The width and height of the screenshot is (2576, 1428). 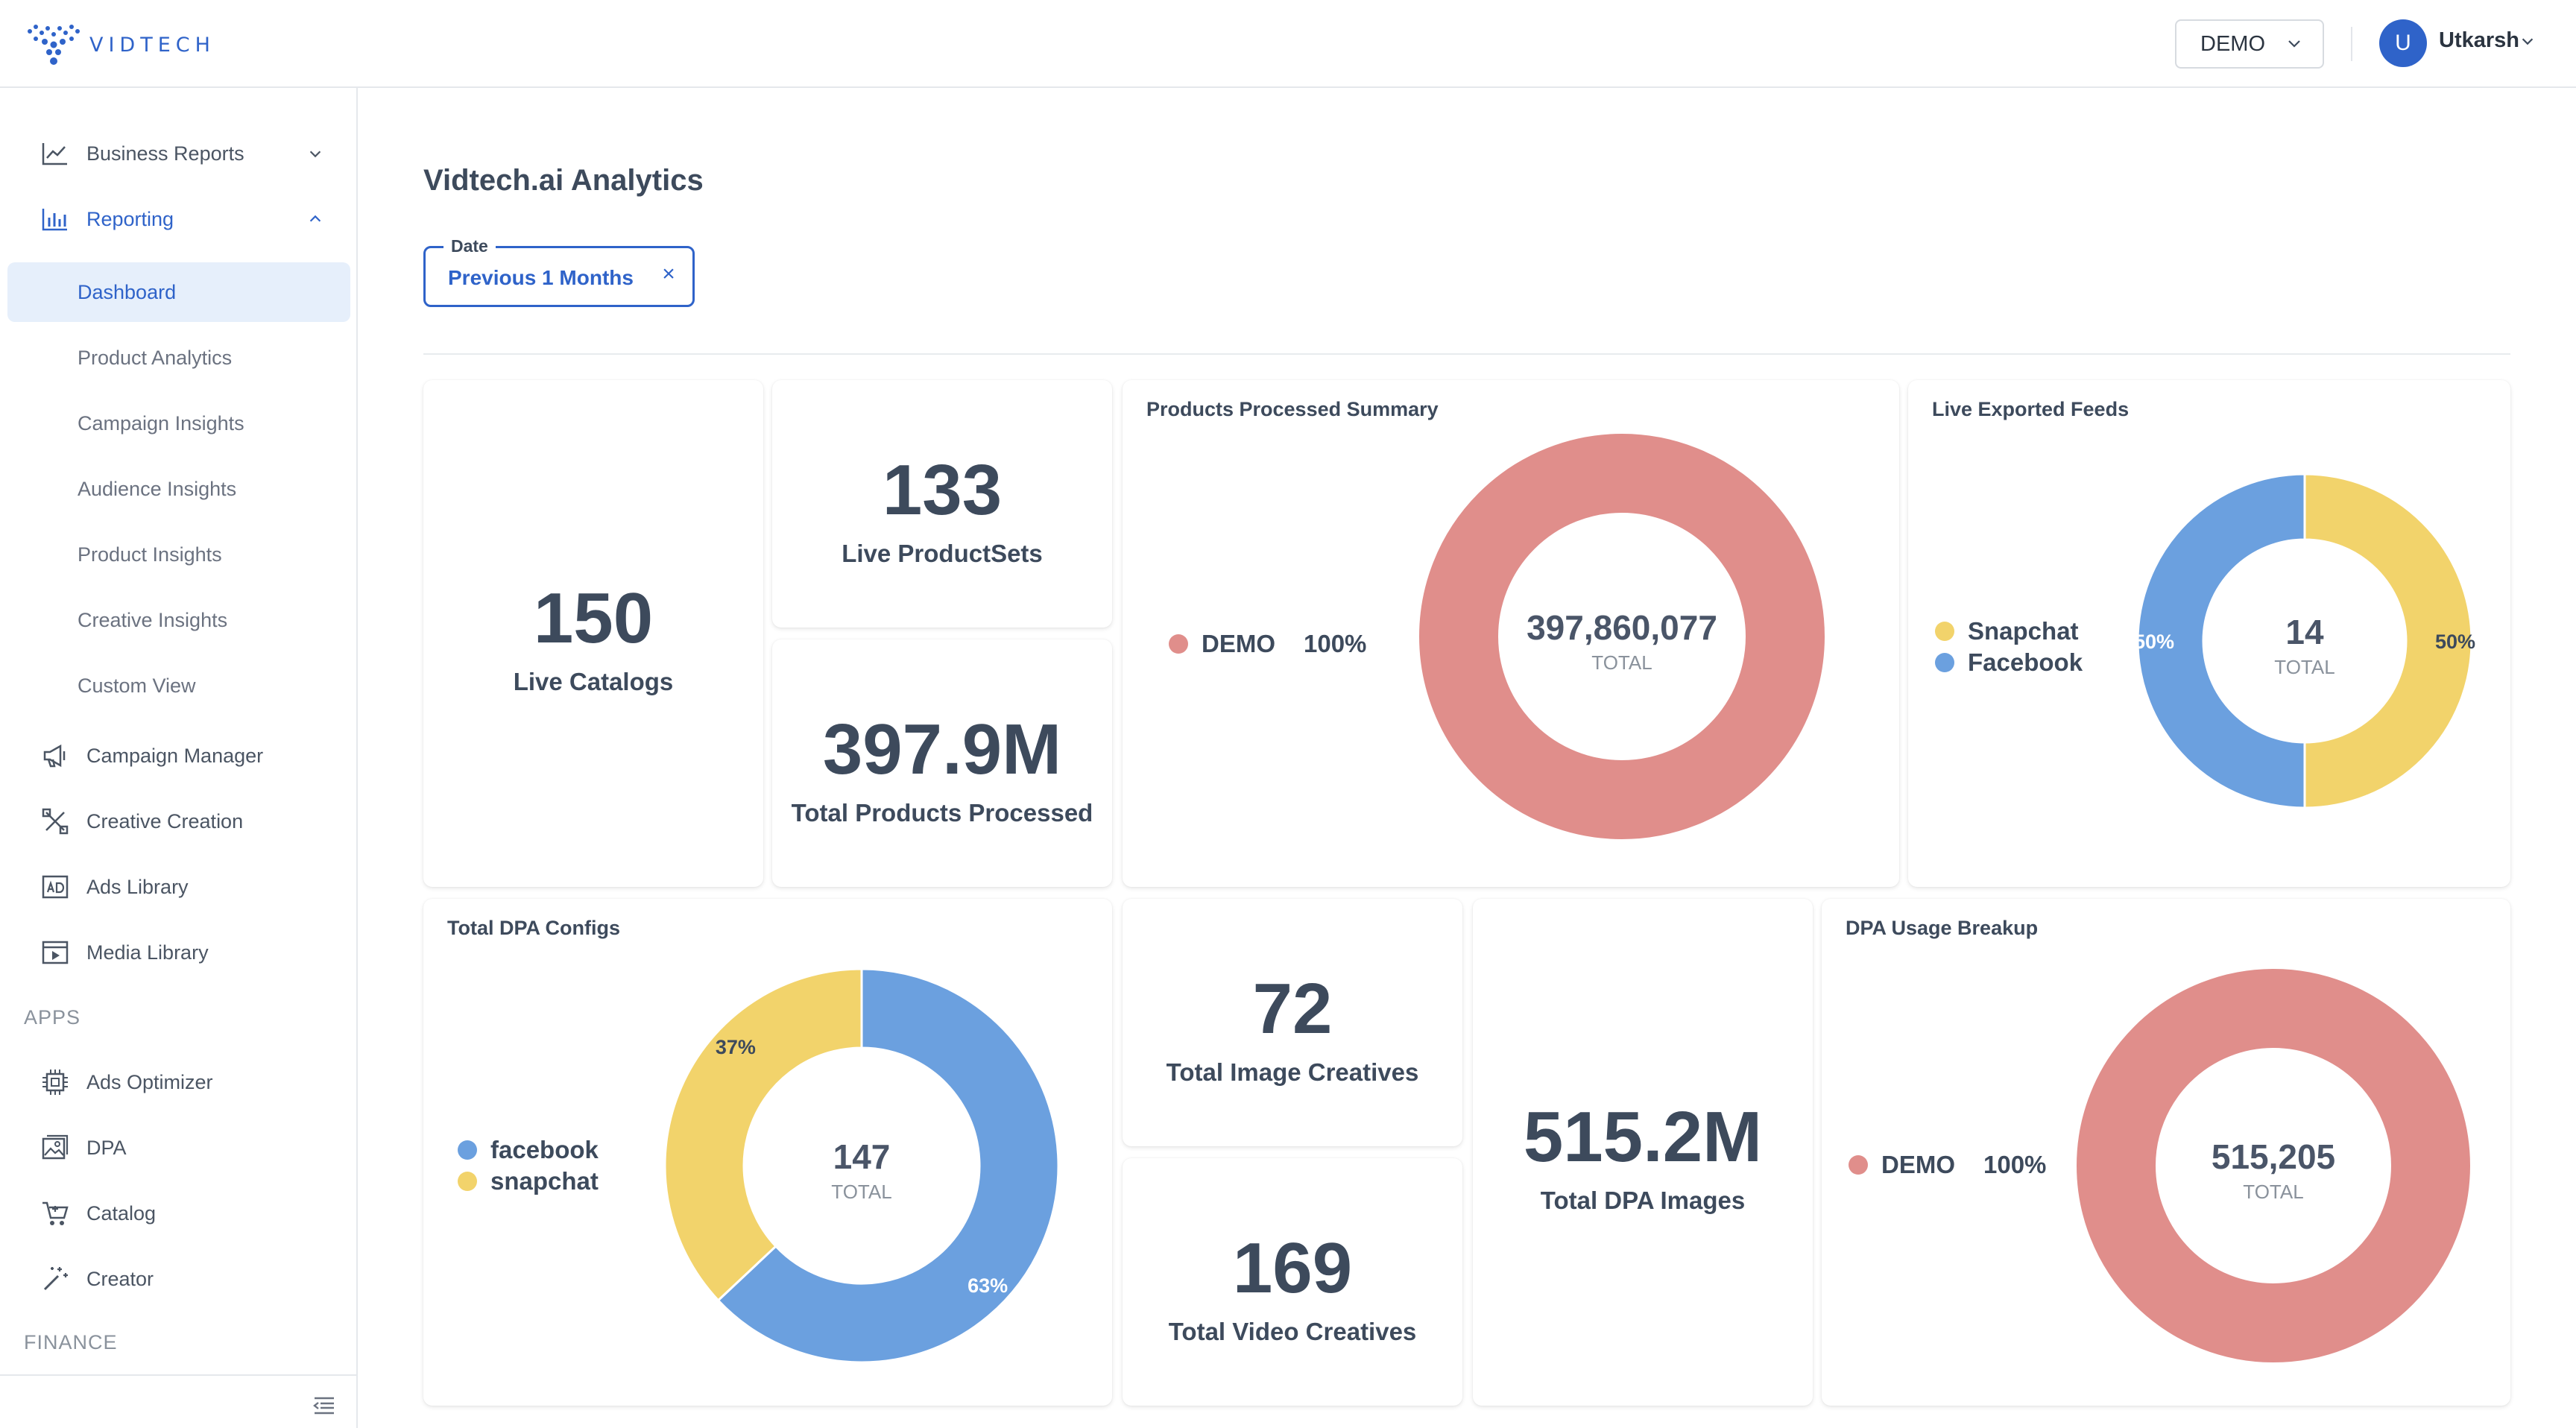 I want to click on sidebar-subitem-creative-insights: Creative Insights, so click(x=179, y=620).